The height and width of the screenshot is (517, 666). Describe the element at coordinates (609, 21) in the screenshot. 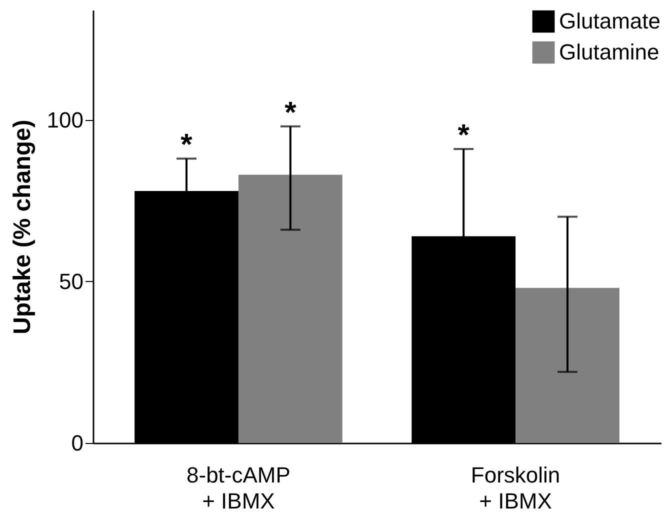

I see `legend-label: Glutamate` at that location.